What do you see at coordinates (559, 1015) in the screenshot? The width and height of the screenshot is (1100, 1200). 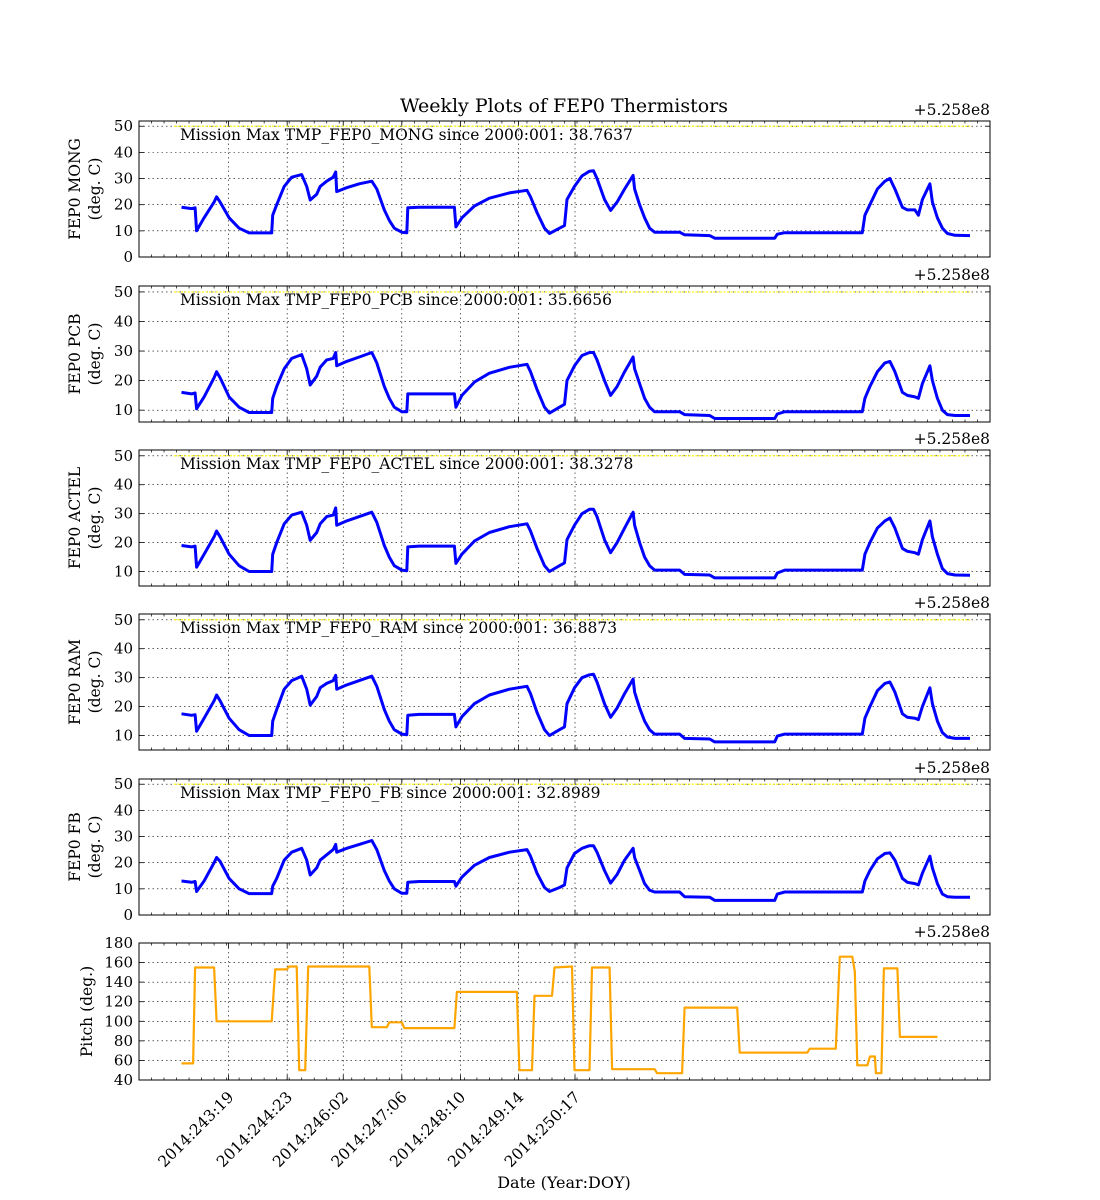 I see `pitch-series-line` at bounding box center [559, 1015].